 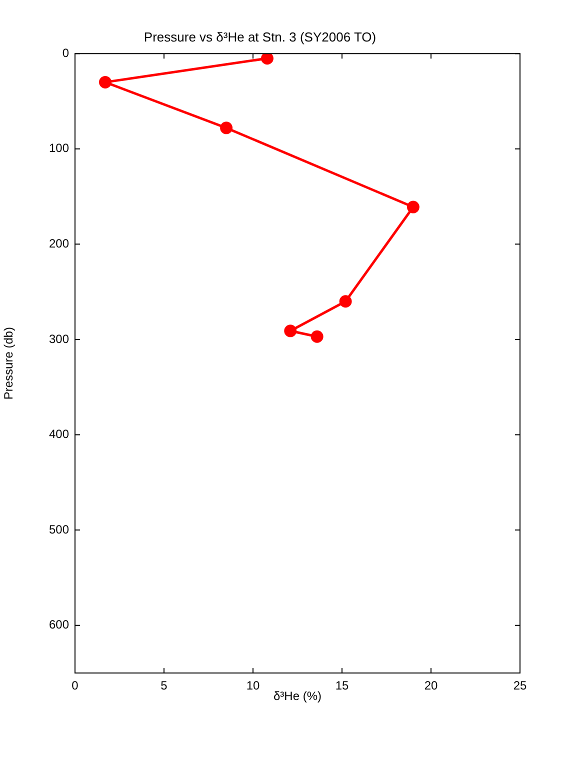 I want to click on x-tick-label: 20, so click(x=431, y=685).